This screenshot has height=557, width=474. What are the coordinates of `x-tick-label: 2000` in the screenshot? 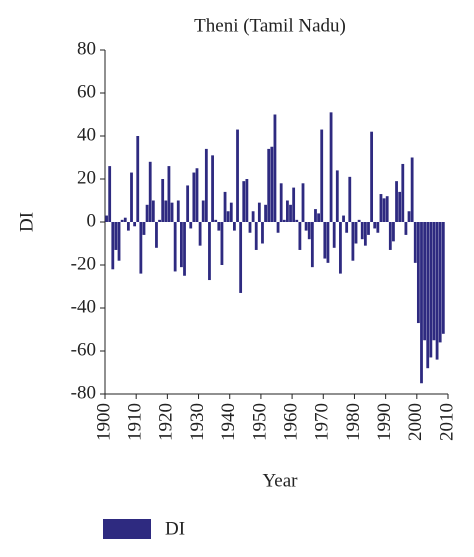 It's located at (415, 422).